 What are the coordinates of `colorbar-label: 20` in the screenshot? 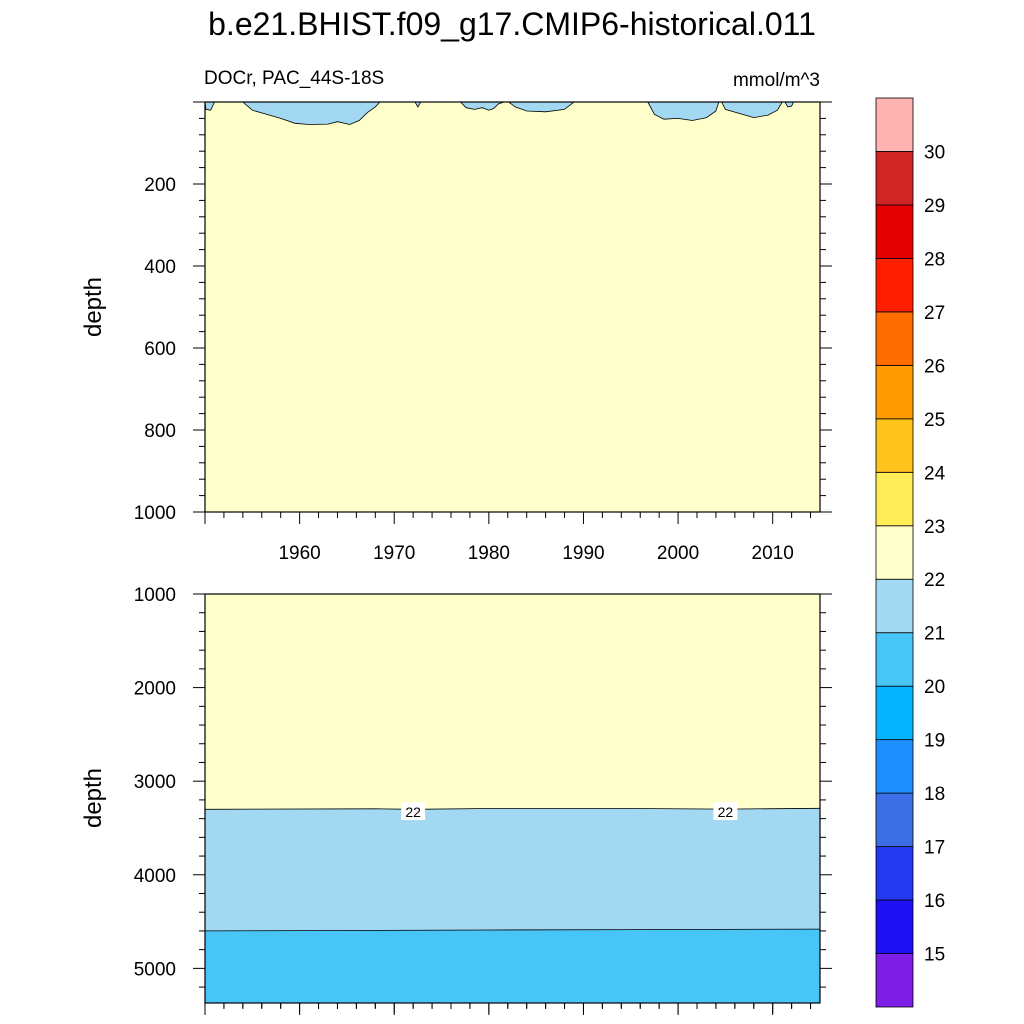 It's located at (934, 687).